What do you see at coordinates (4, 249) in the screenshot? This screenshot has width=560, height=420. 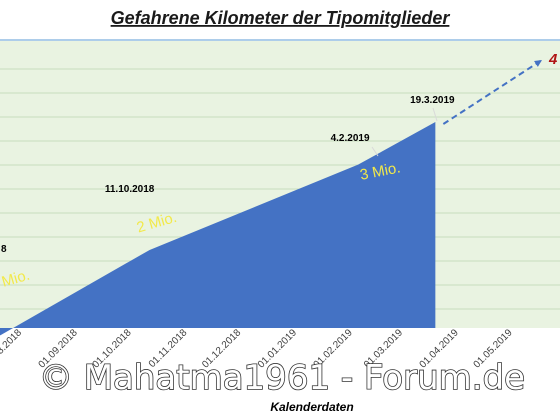 I see `point-label: 8` at bounding box center [4, 249].